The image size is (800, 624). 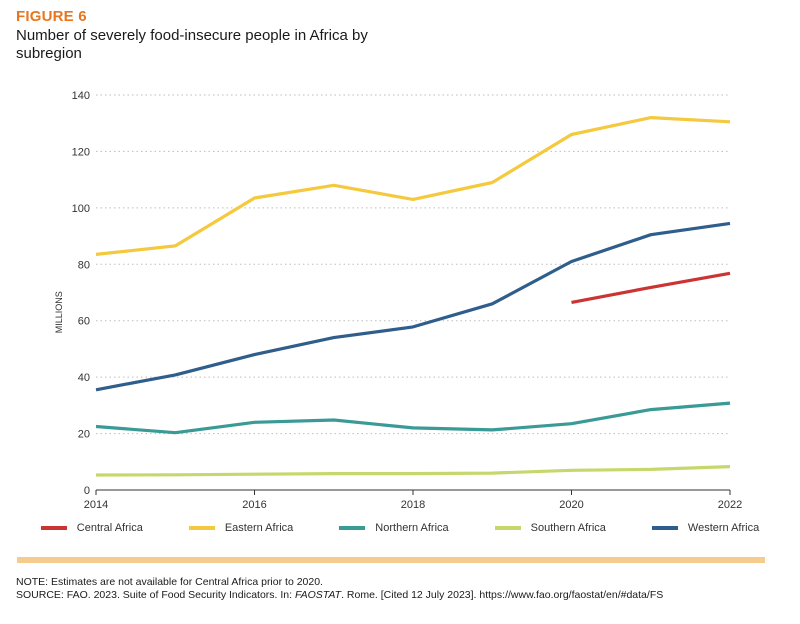 I want to click on x-tick-label: 2020, so click(x=571, y=505).